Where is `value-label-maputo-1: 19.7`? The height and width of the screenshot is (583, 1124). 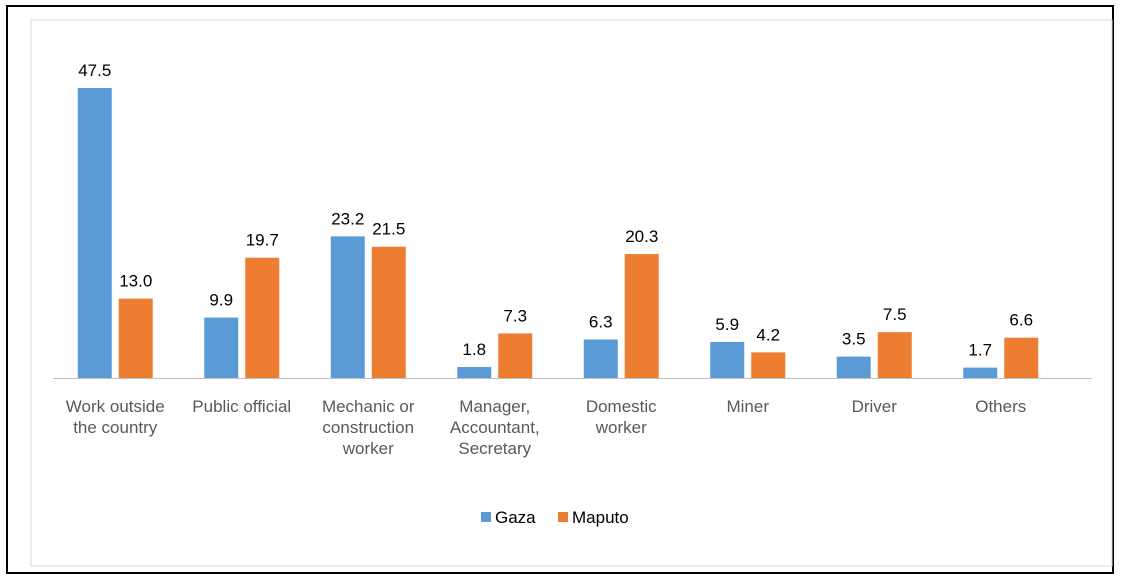
value-label-maputo-1: 19.7 is located at coordinates (262, 240).